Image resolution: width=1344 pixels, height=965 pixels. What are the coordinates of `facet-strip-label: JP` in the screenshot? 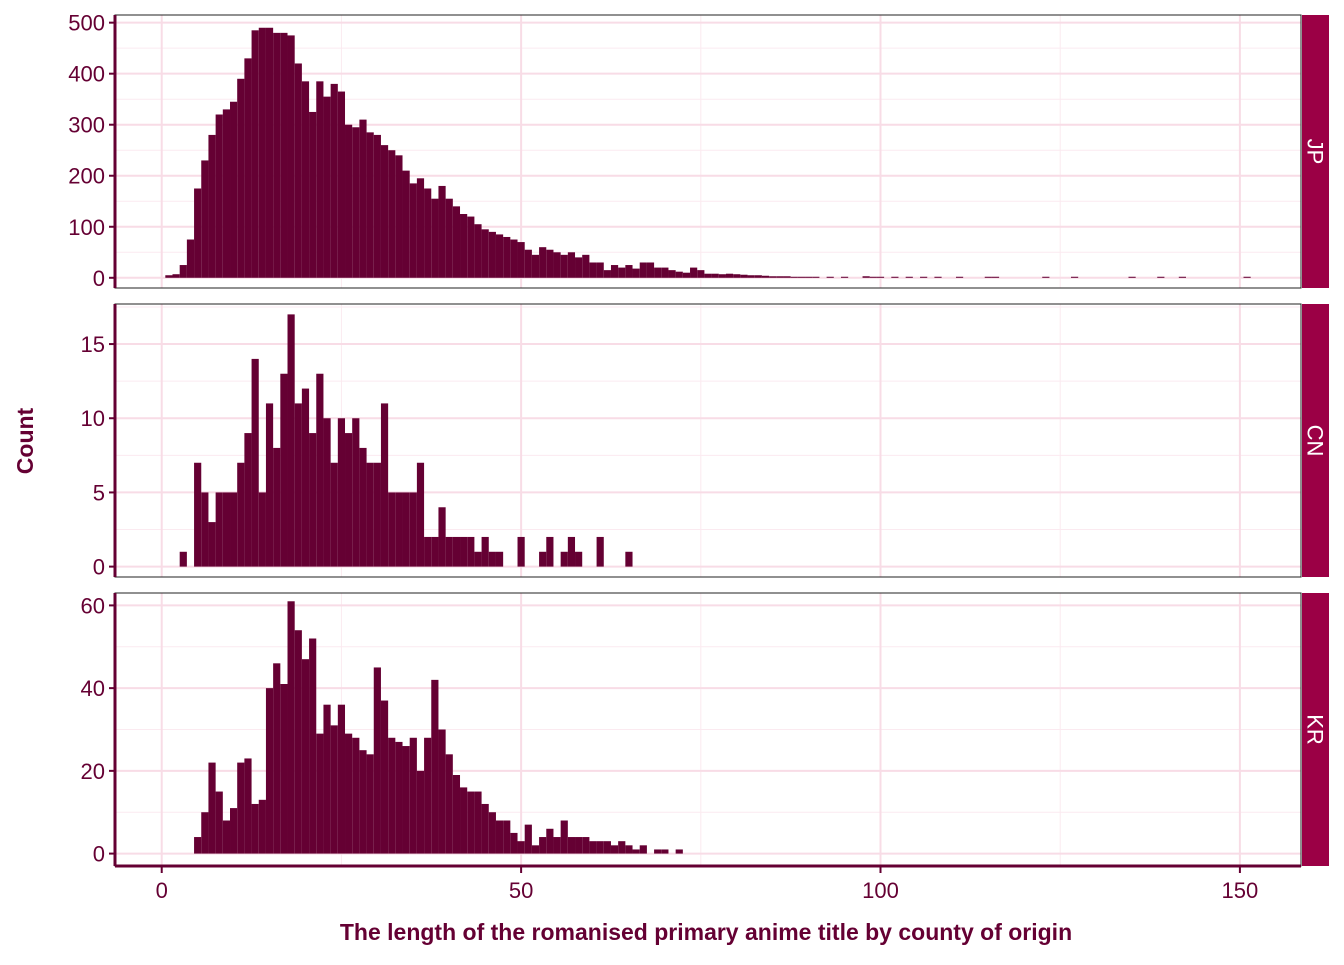 It's located at (1315, 152).